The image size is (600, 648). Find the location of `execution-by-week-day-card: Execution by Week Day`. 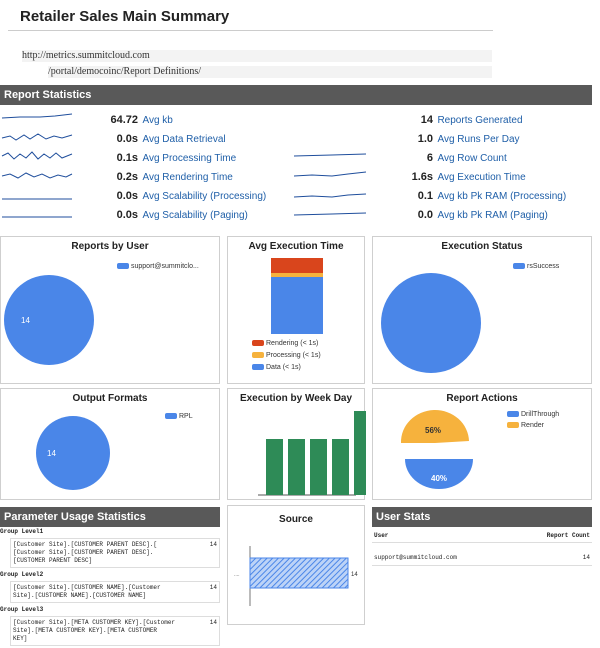

execution-by-week-day-card: Execution by Week Day is located at coordinates (296, 444).